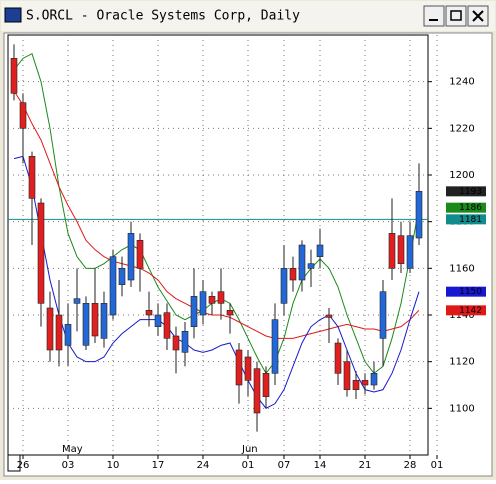  I want to click on x-tick-label: 21, so click(365, 465).